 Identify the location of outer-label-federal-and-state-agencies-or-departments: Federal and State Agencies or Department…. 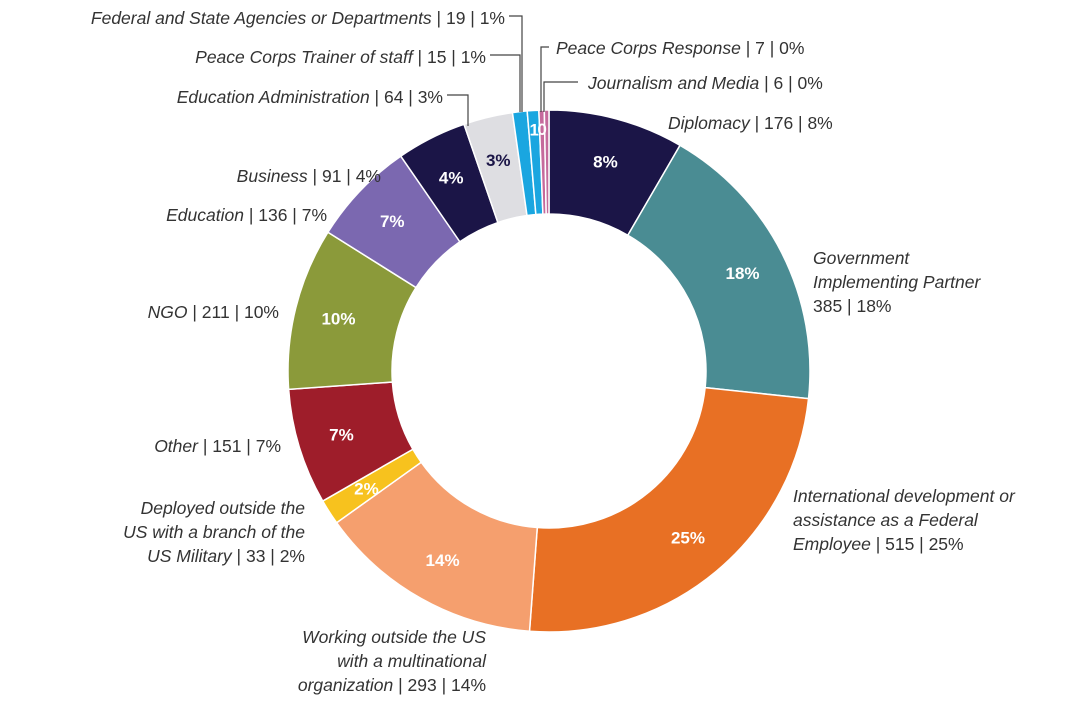
(298, 18).